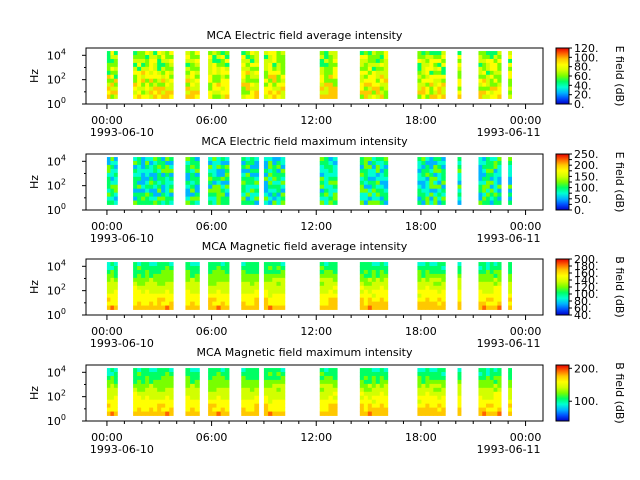  Describe the element at coordinates (586, 280) in the screenshot. I see `colorbar-tick-label: 140.` at that location.